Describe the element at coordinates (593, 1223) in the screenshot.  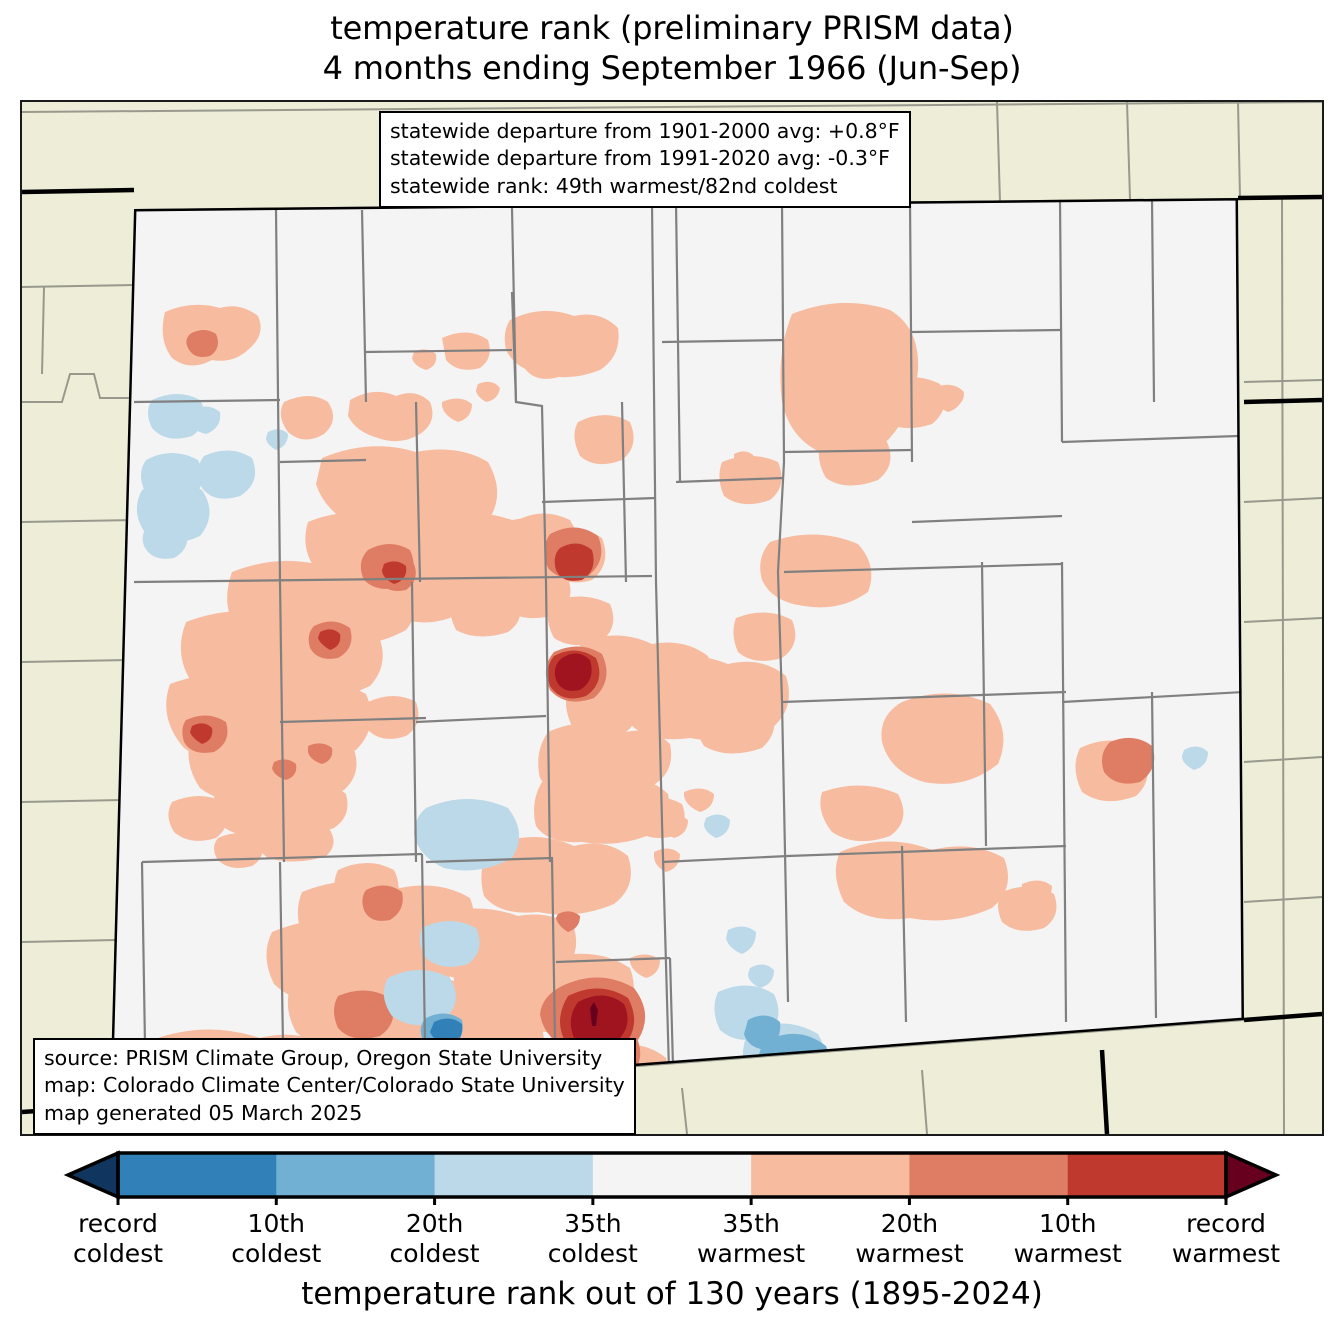
I see `colorbar-label-top-3: 35th` at that location.